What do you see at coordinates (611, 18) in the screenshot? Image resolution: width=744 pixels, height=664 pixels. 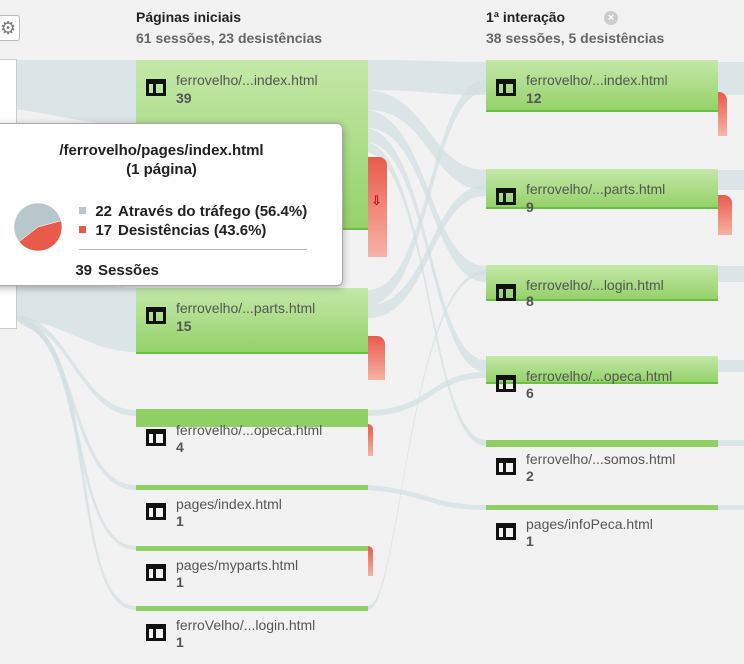 I see `close-icon: ×` at bounding box center [611, 18].